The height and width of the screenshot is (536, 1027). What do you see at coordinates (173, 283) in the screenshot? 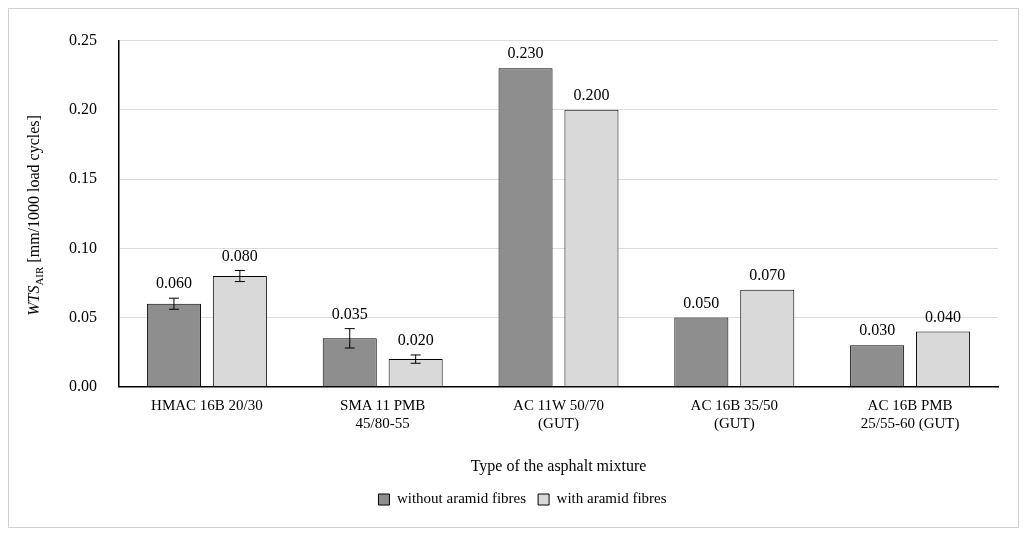
I see `data-label: 0.060` at bounding box center [173, 283].